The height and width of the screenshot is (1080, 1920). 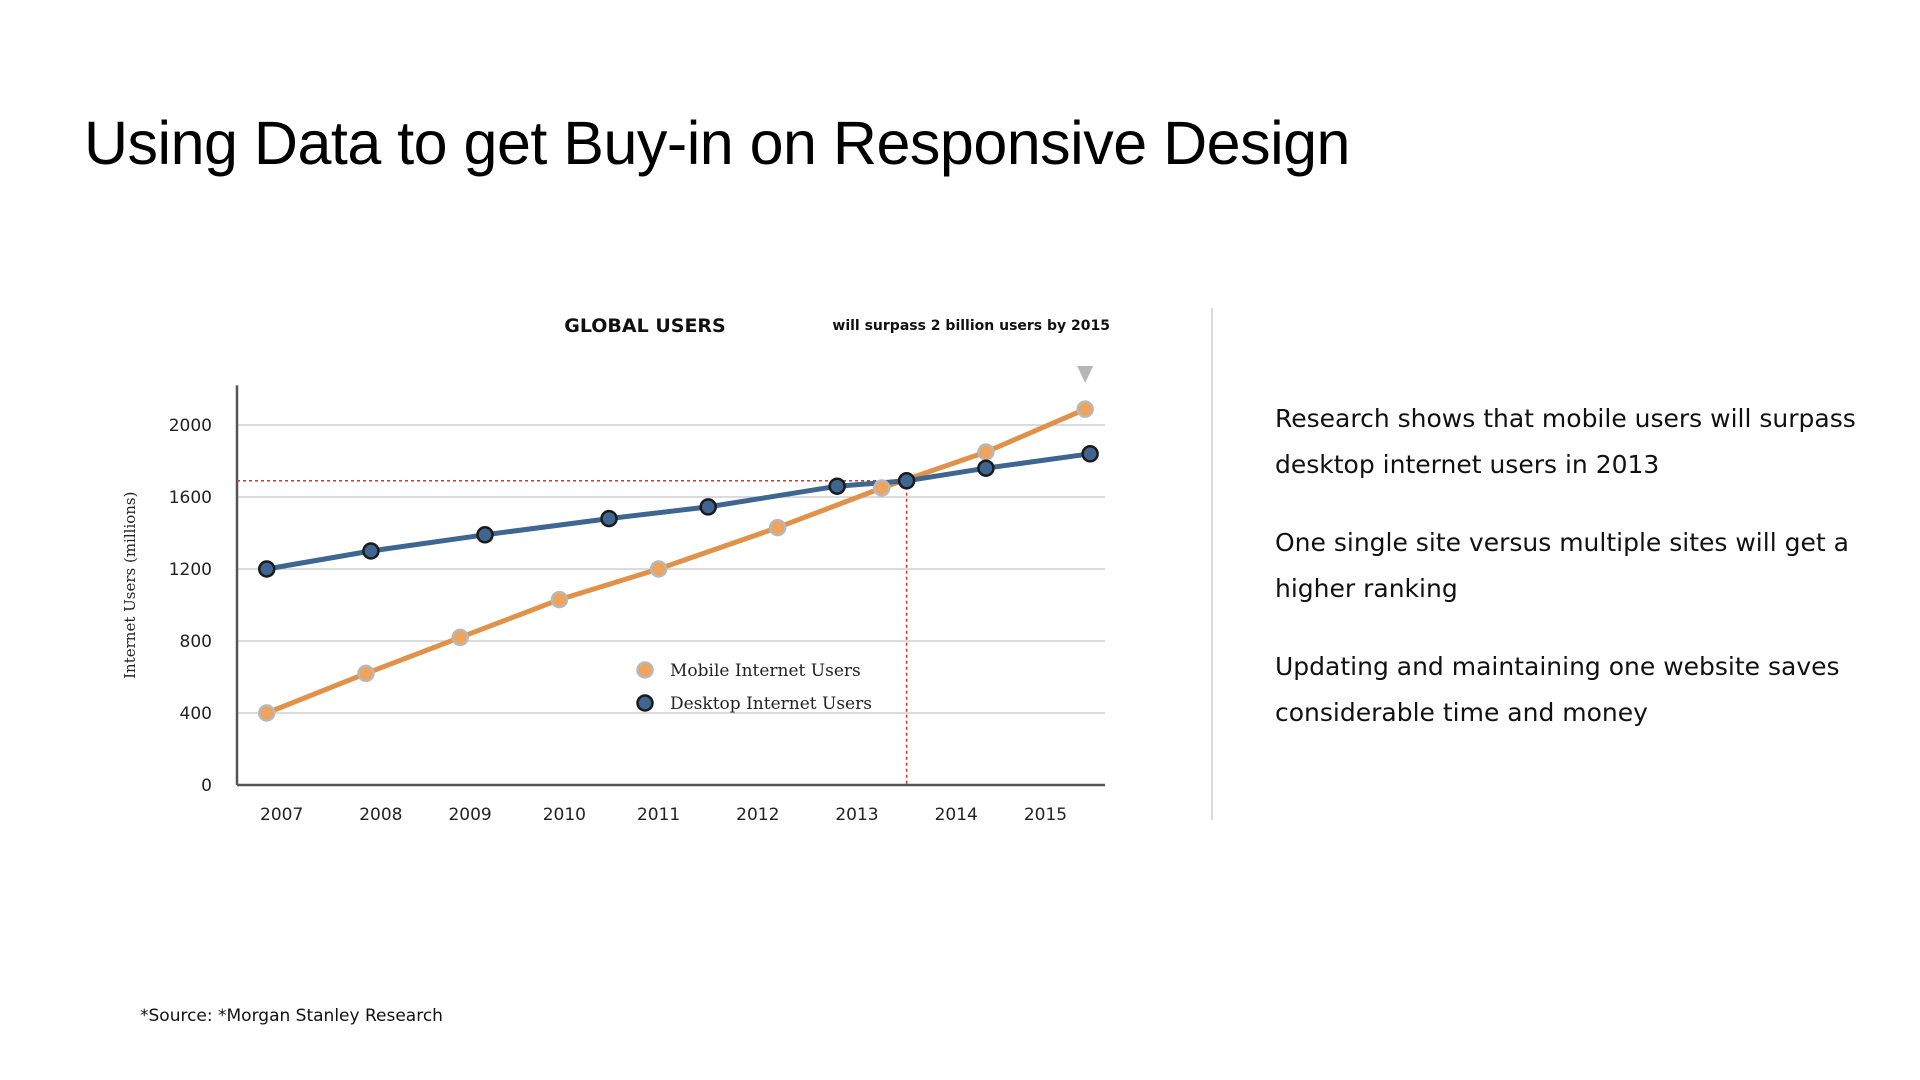 I want to click on y-tick-label: 400, so click(x=196, y=714).